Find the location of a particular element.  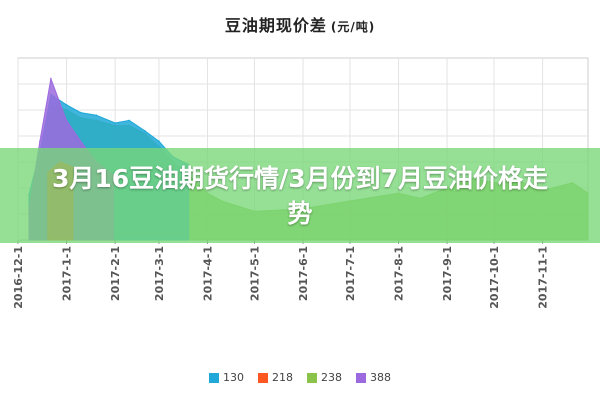

x-tick-label: 2017-10-1 is located at coordinates (494, 277).